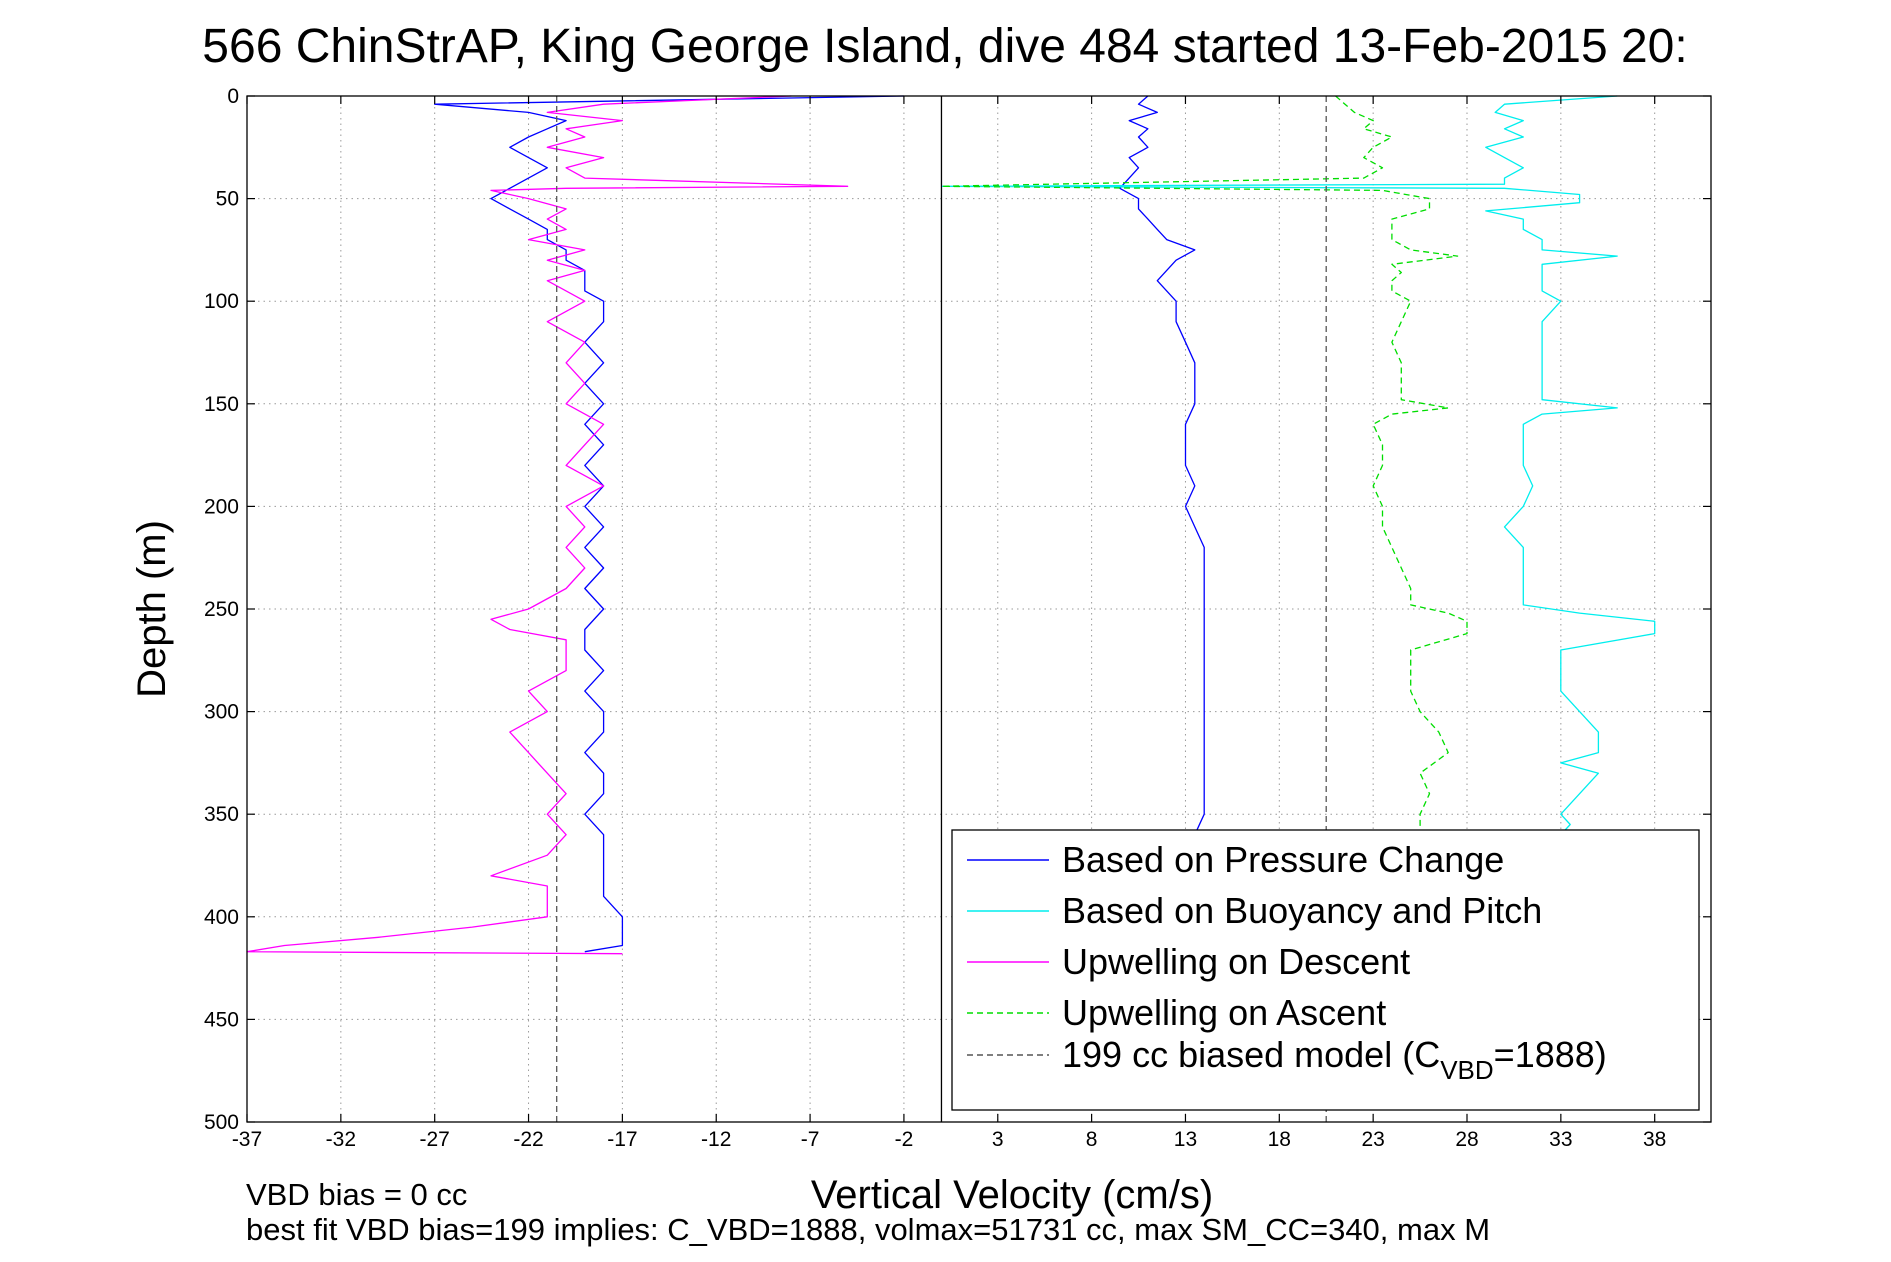 This screenshot has height=1262, width=1891. I want to click on x-tick-label: 33, so click(1560, 1139).